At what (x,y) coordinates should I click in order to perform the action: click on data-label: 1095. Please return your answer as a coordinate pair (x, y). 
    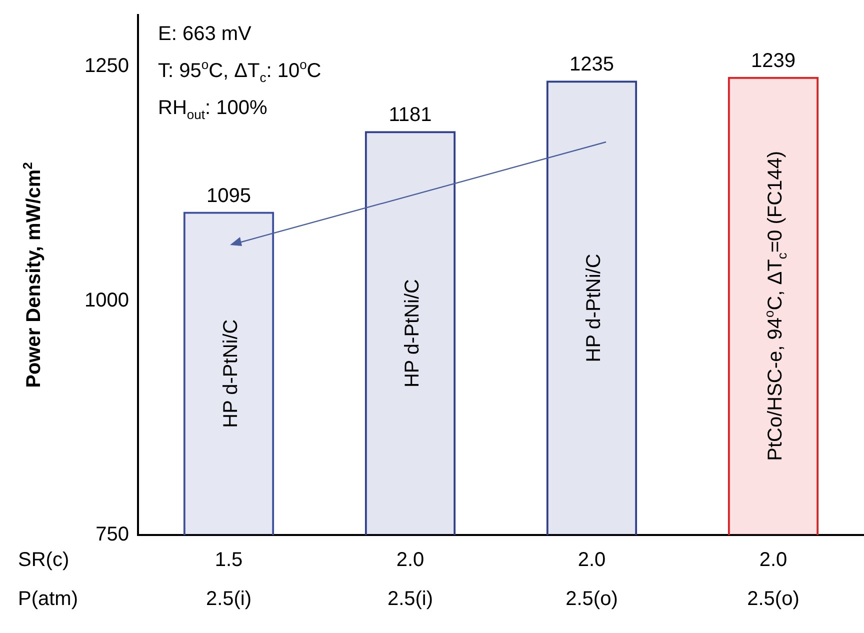
    Looking at the image, I should click on (228, 195).